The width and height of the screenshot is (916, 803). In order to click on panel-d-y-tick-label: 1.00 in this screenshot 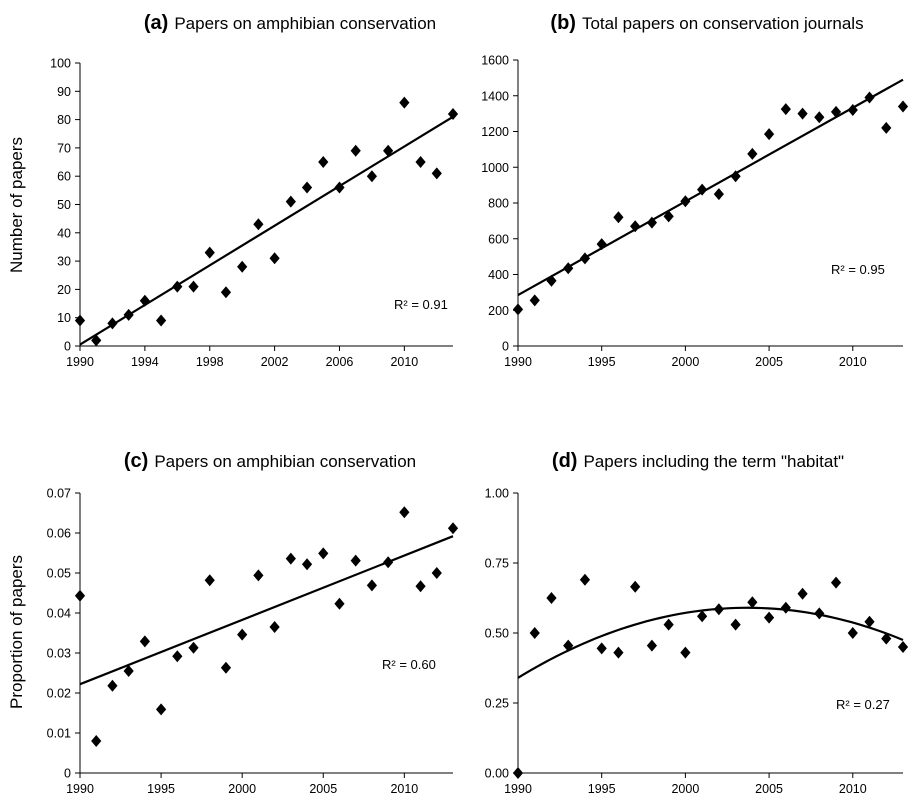, I will do `click(497, 494)`.